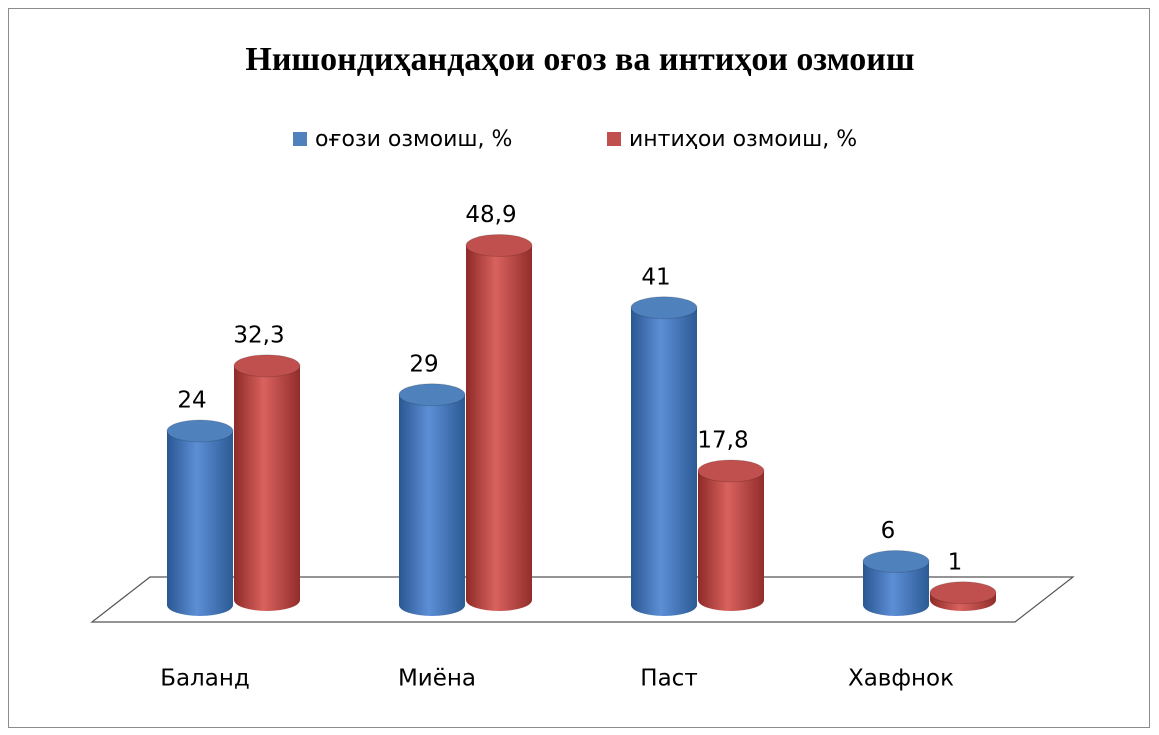  Describe the element at coordinates (955, 562) in the screenshot. I see `data-label: 1` at that location.